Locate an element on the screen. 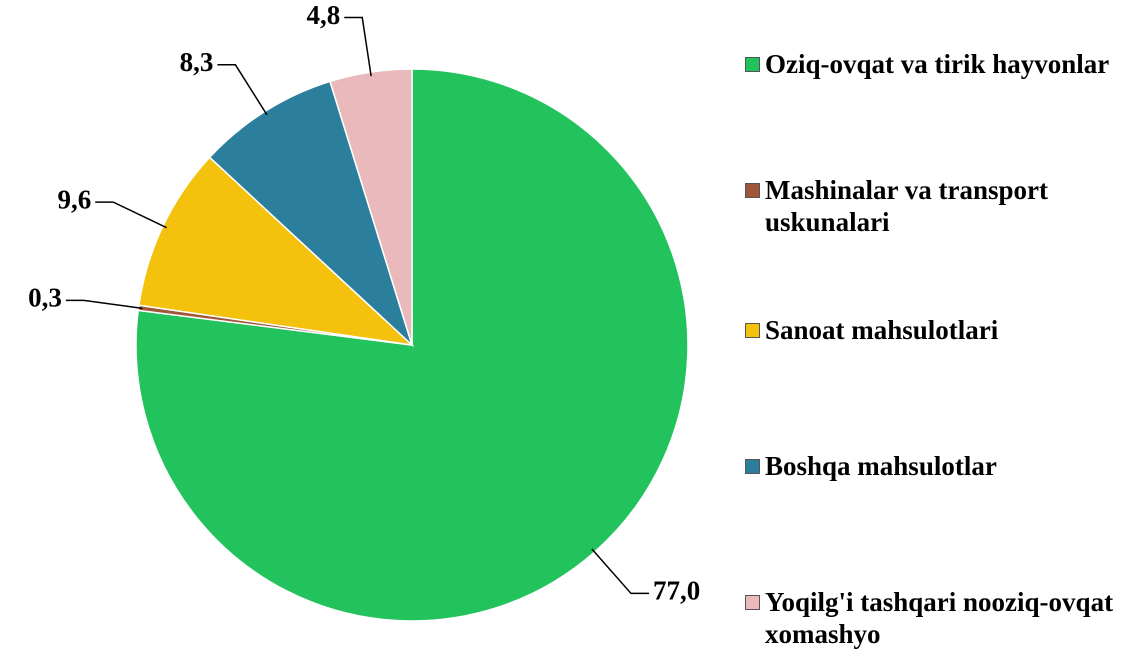 The image size is (1138, 650). legend-item: Mashinalar va transport uskunalari is located at coordinates (941, 206).